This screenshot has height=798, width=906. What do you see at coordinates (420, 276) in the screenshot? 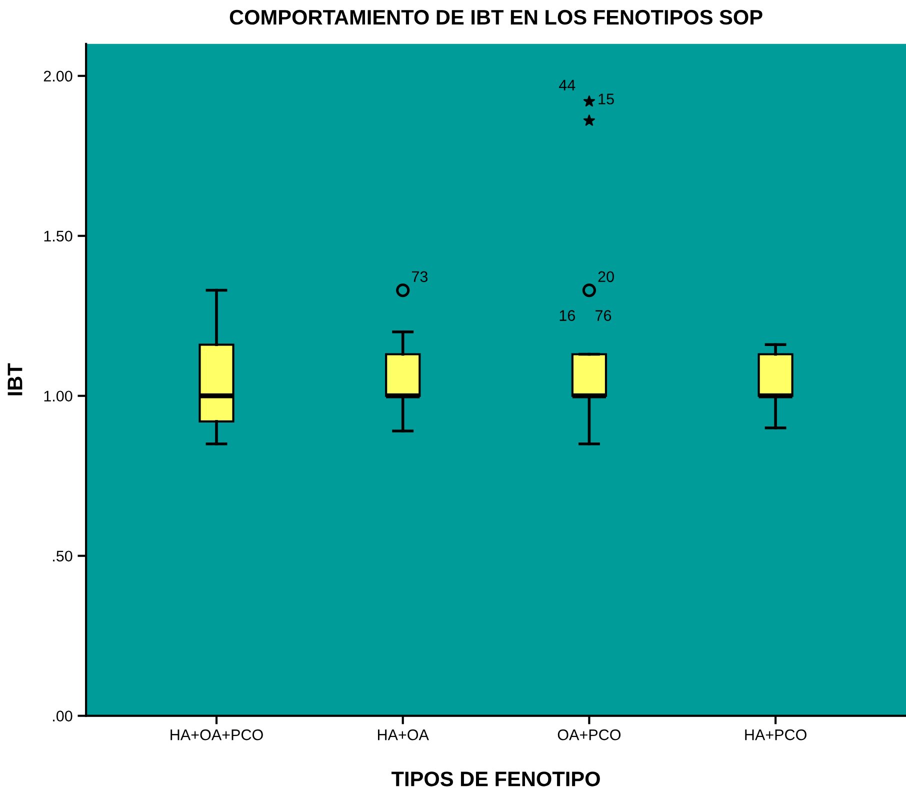
I see `annotation: 73` at bounding box center [420, 276].